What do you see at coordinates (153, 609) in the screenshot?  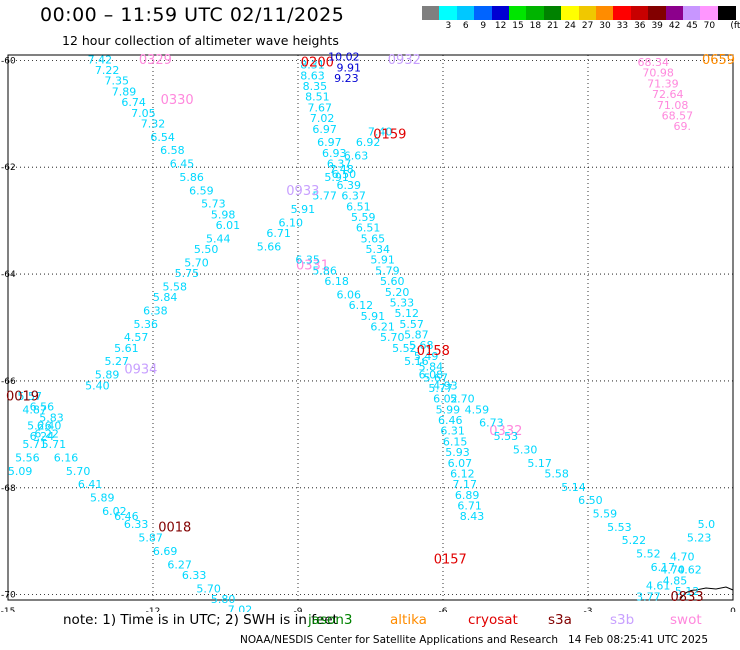 I see `lon-tick-label: -12` at bounding box center [153, 609].